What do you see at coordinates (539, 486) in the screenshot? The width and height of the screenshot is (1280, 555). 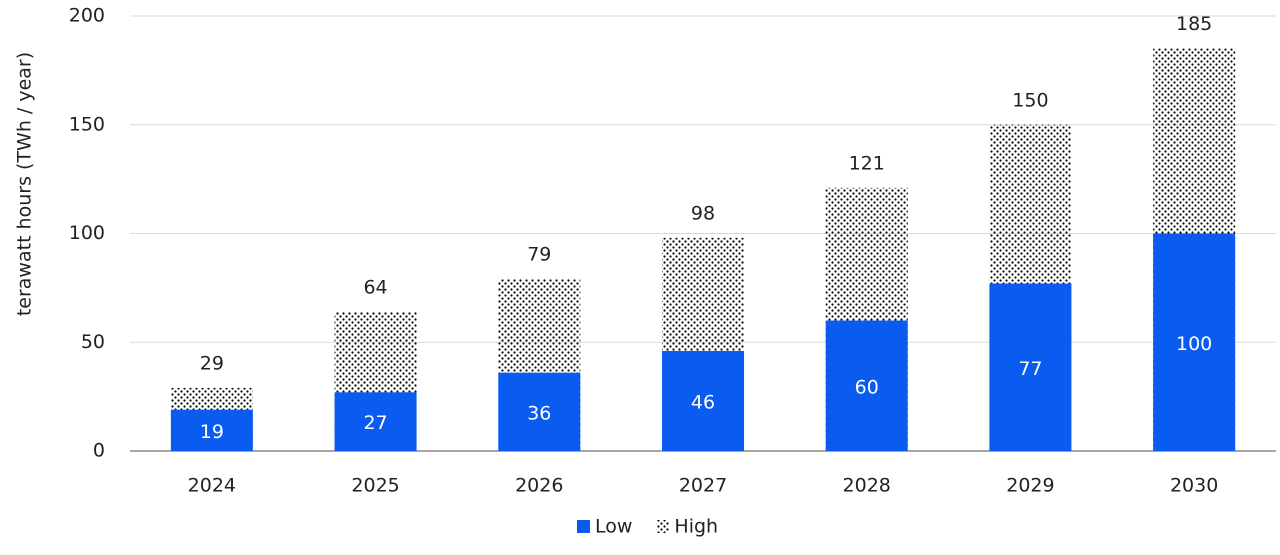 I see `x-tick-label: 2026` at bounding box center [539, 486].